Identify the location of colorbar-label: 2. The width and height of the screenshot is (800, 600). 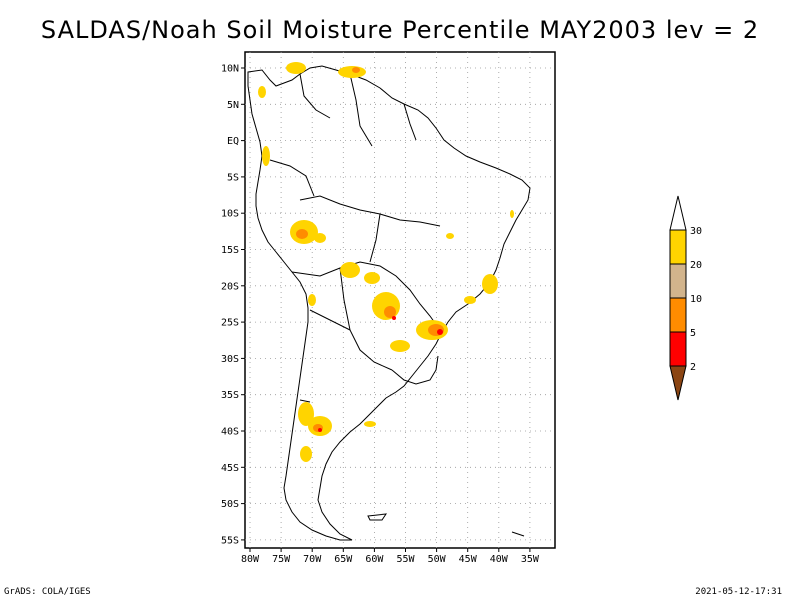
(693, 367).